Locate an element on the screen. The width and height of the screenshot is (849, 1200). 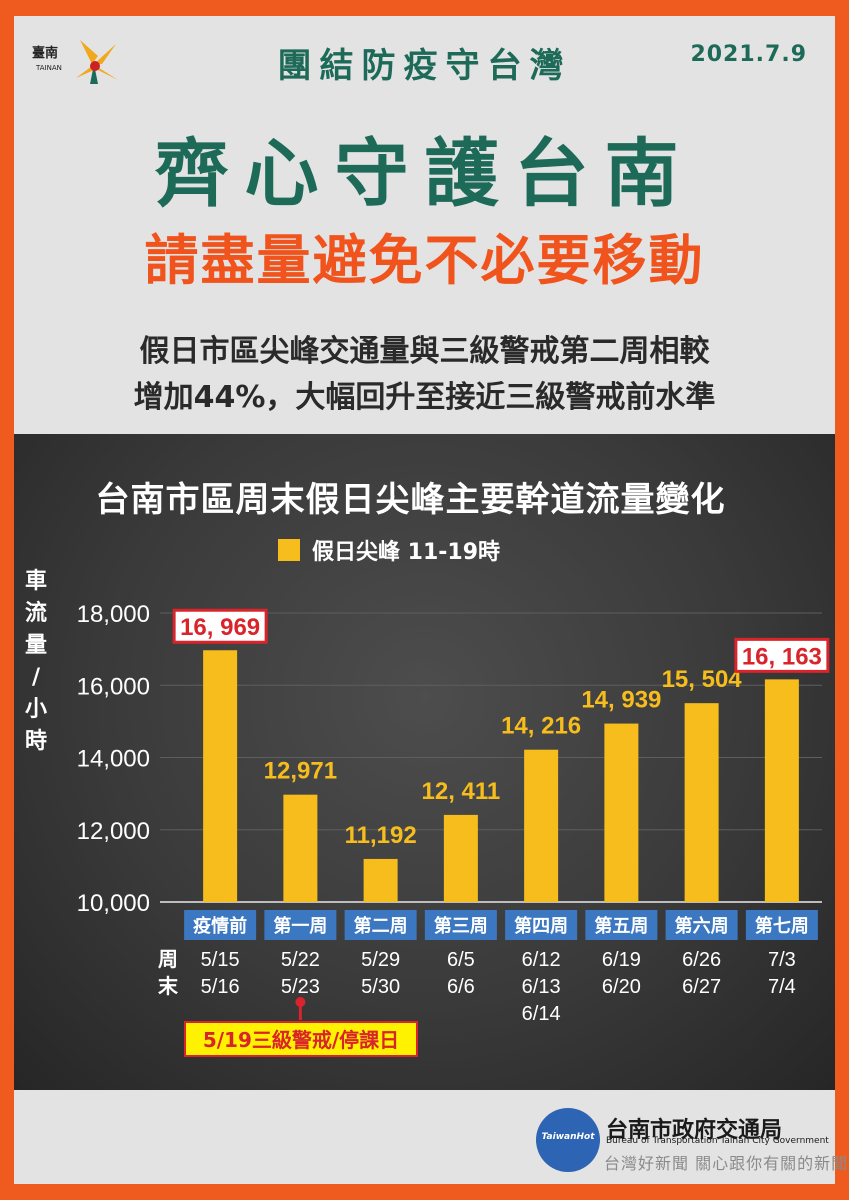
x-tick-label: 第六周 is located at coordinates (702, 926).